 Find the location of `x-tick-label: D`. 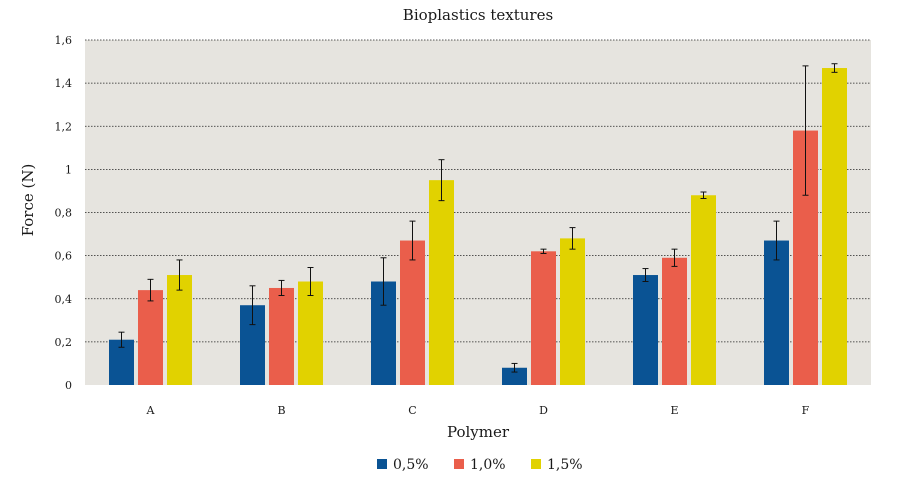

x-tick-label: D is located at coordinates (543, 410).